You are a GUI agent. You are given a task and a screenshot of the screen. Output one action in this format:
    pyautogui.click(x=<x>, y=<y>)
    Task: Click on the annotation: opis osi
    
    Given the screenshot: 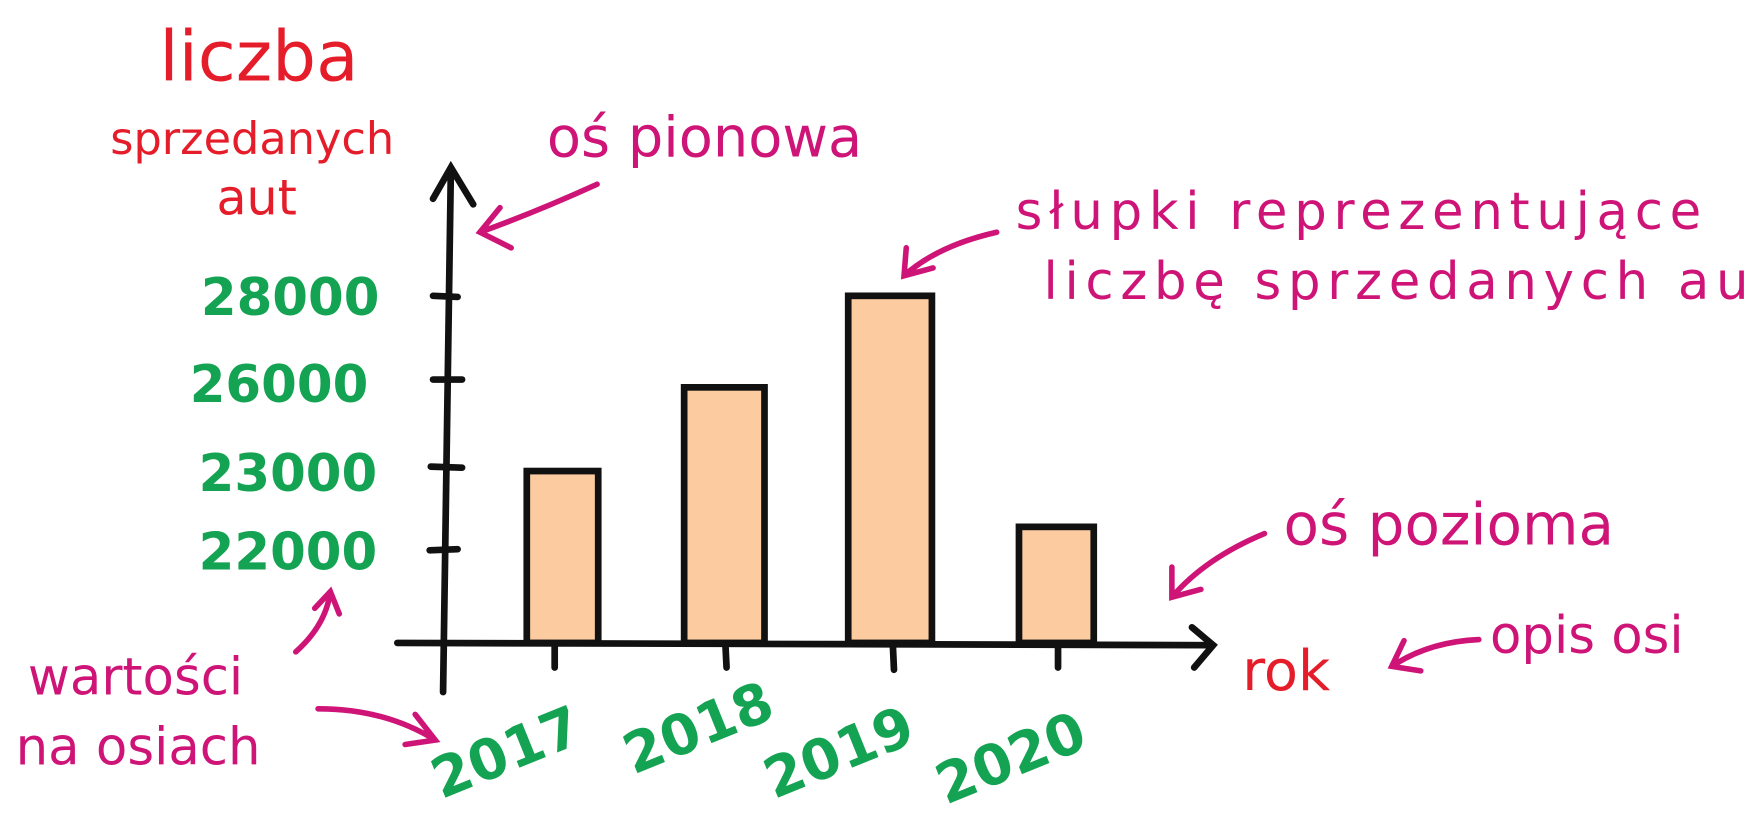 What is the action you would take?
    pyautogui.click(x=1587, y=636)
    